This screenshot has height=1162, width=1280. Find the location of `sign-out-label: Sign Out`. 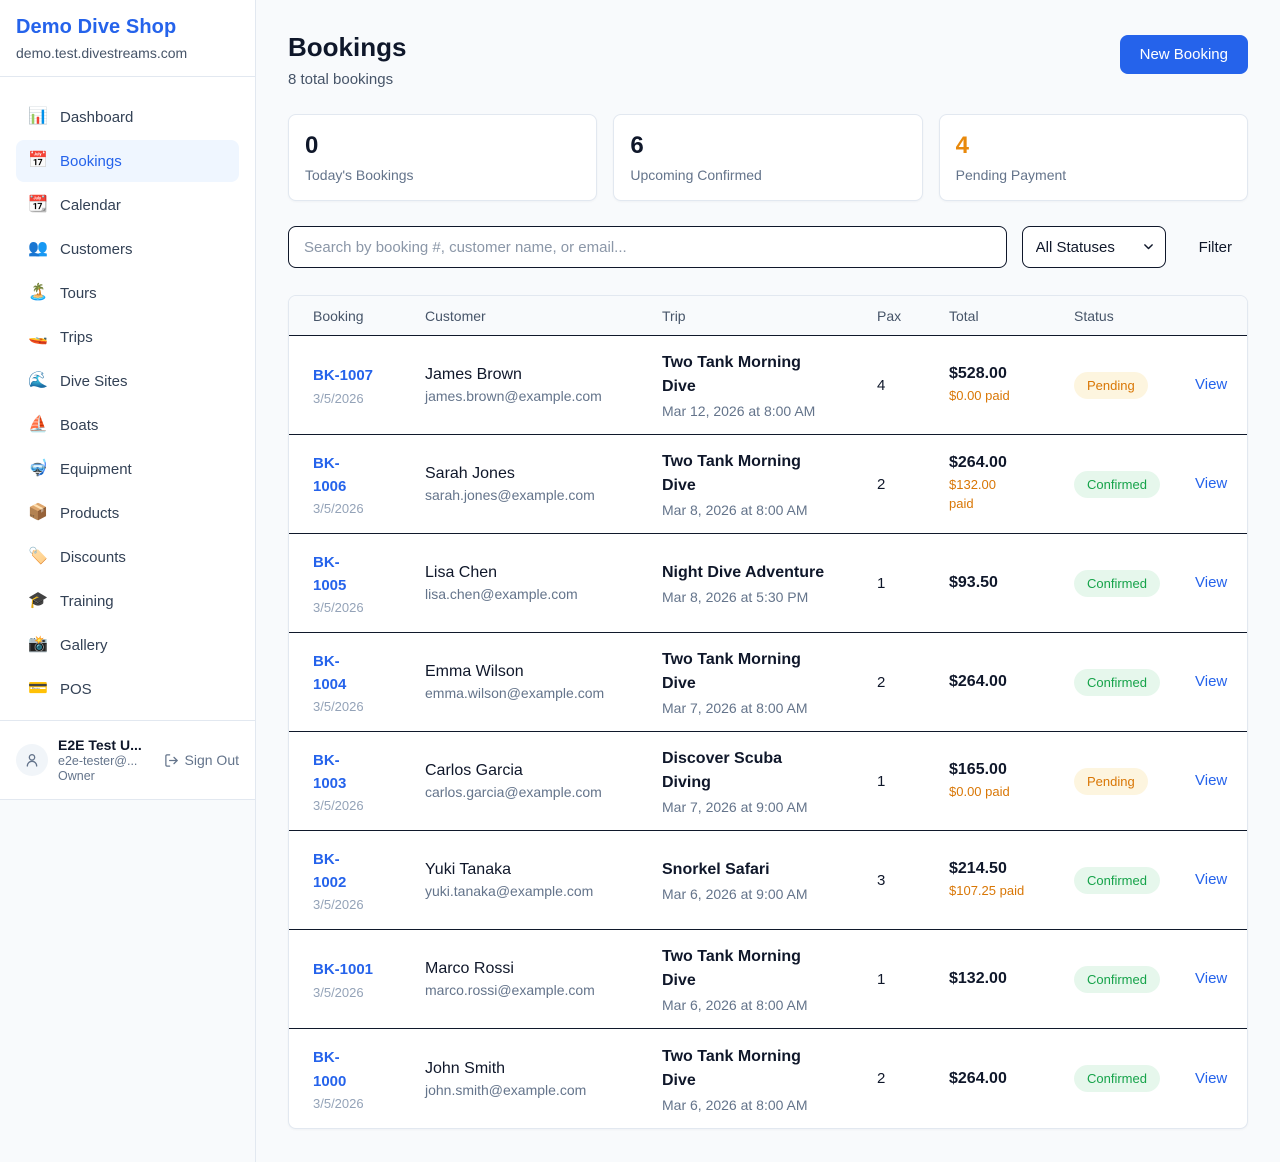

sign-out-label: Sign Out is located at coordinates (211, 760).